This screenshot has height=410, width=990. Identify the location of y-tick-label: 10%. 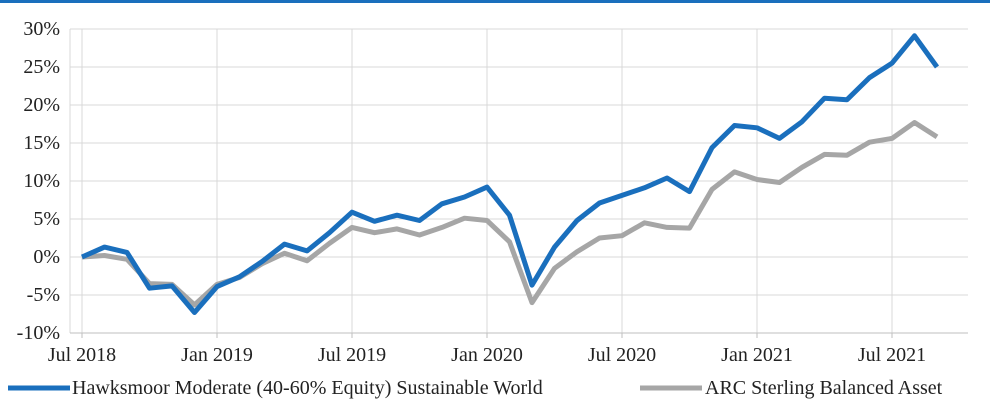
(41, 181).